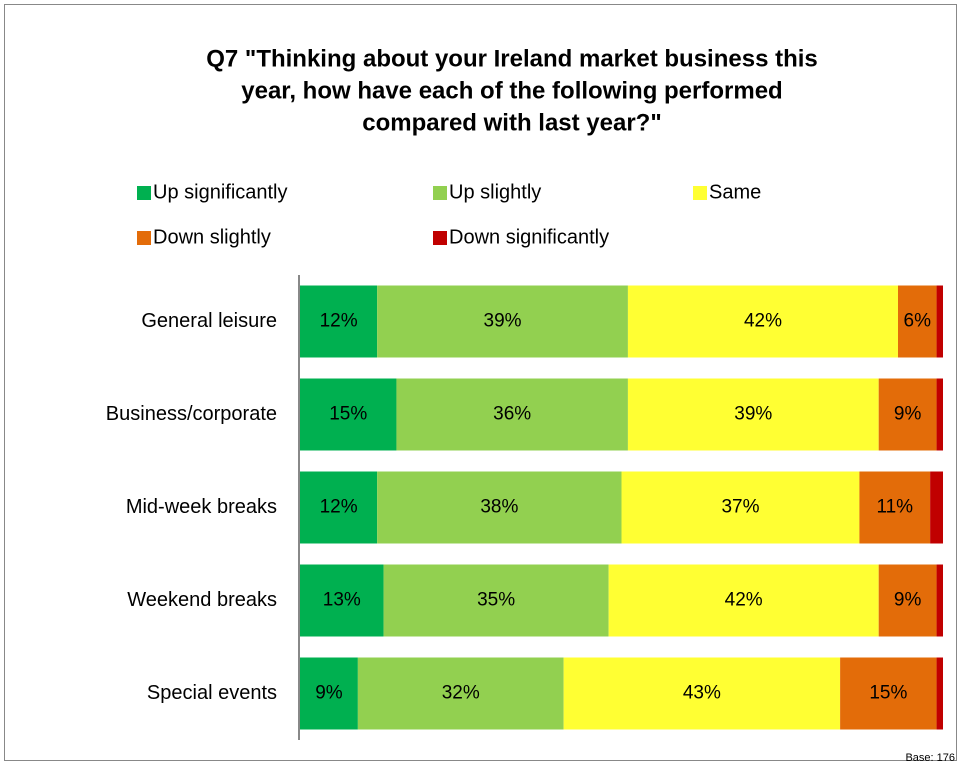 Image resolution: width=961 pixels, height=765 pixels. I want to click on category-label: Mid-week breaks, so click(201, 507).